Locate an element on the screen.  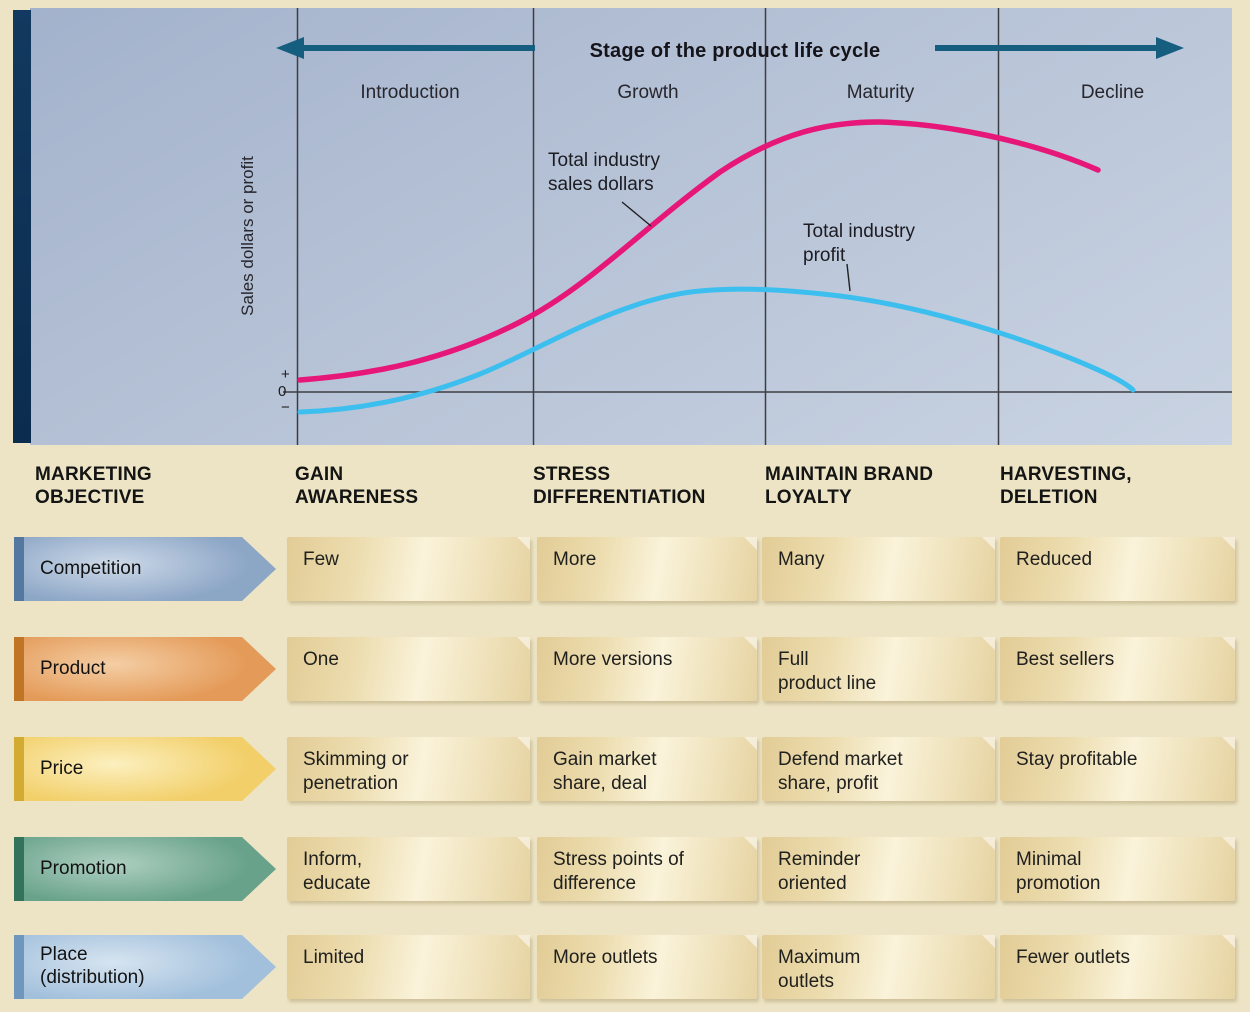
row-label-place-distribution: Place (distribution) is located at coordinates (145, 967).